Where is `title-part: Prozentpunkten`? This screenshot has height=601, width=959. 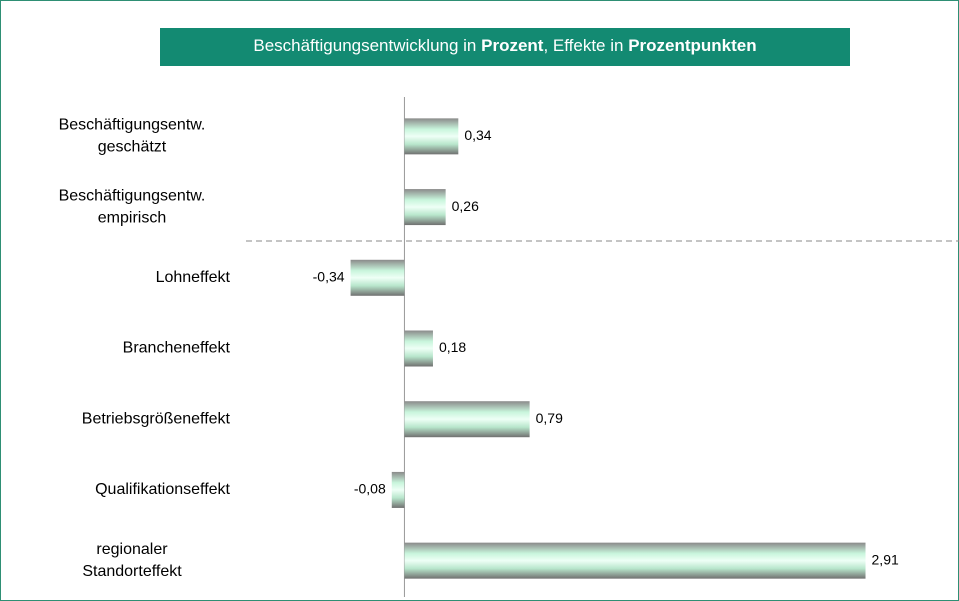
title-part: Prozentpunkten is located at coordinates (692, 45).